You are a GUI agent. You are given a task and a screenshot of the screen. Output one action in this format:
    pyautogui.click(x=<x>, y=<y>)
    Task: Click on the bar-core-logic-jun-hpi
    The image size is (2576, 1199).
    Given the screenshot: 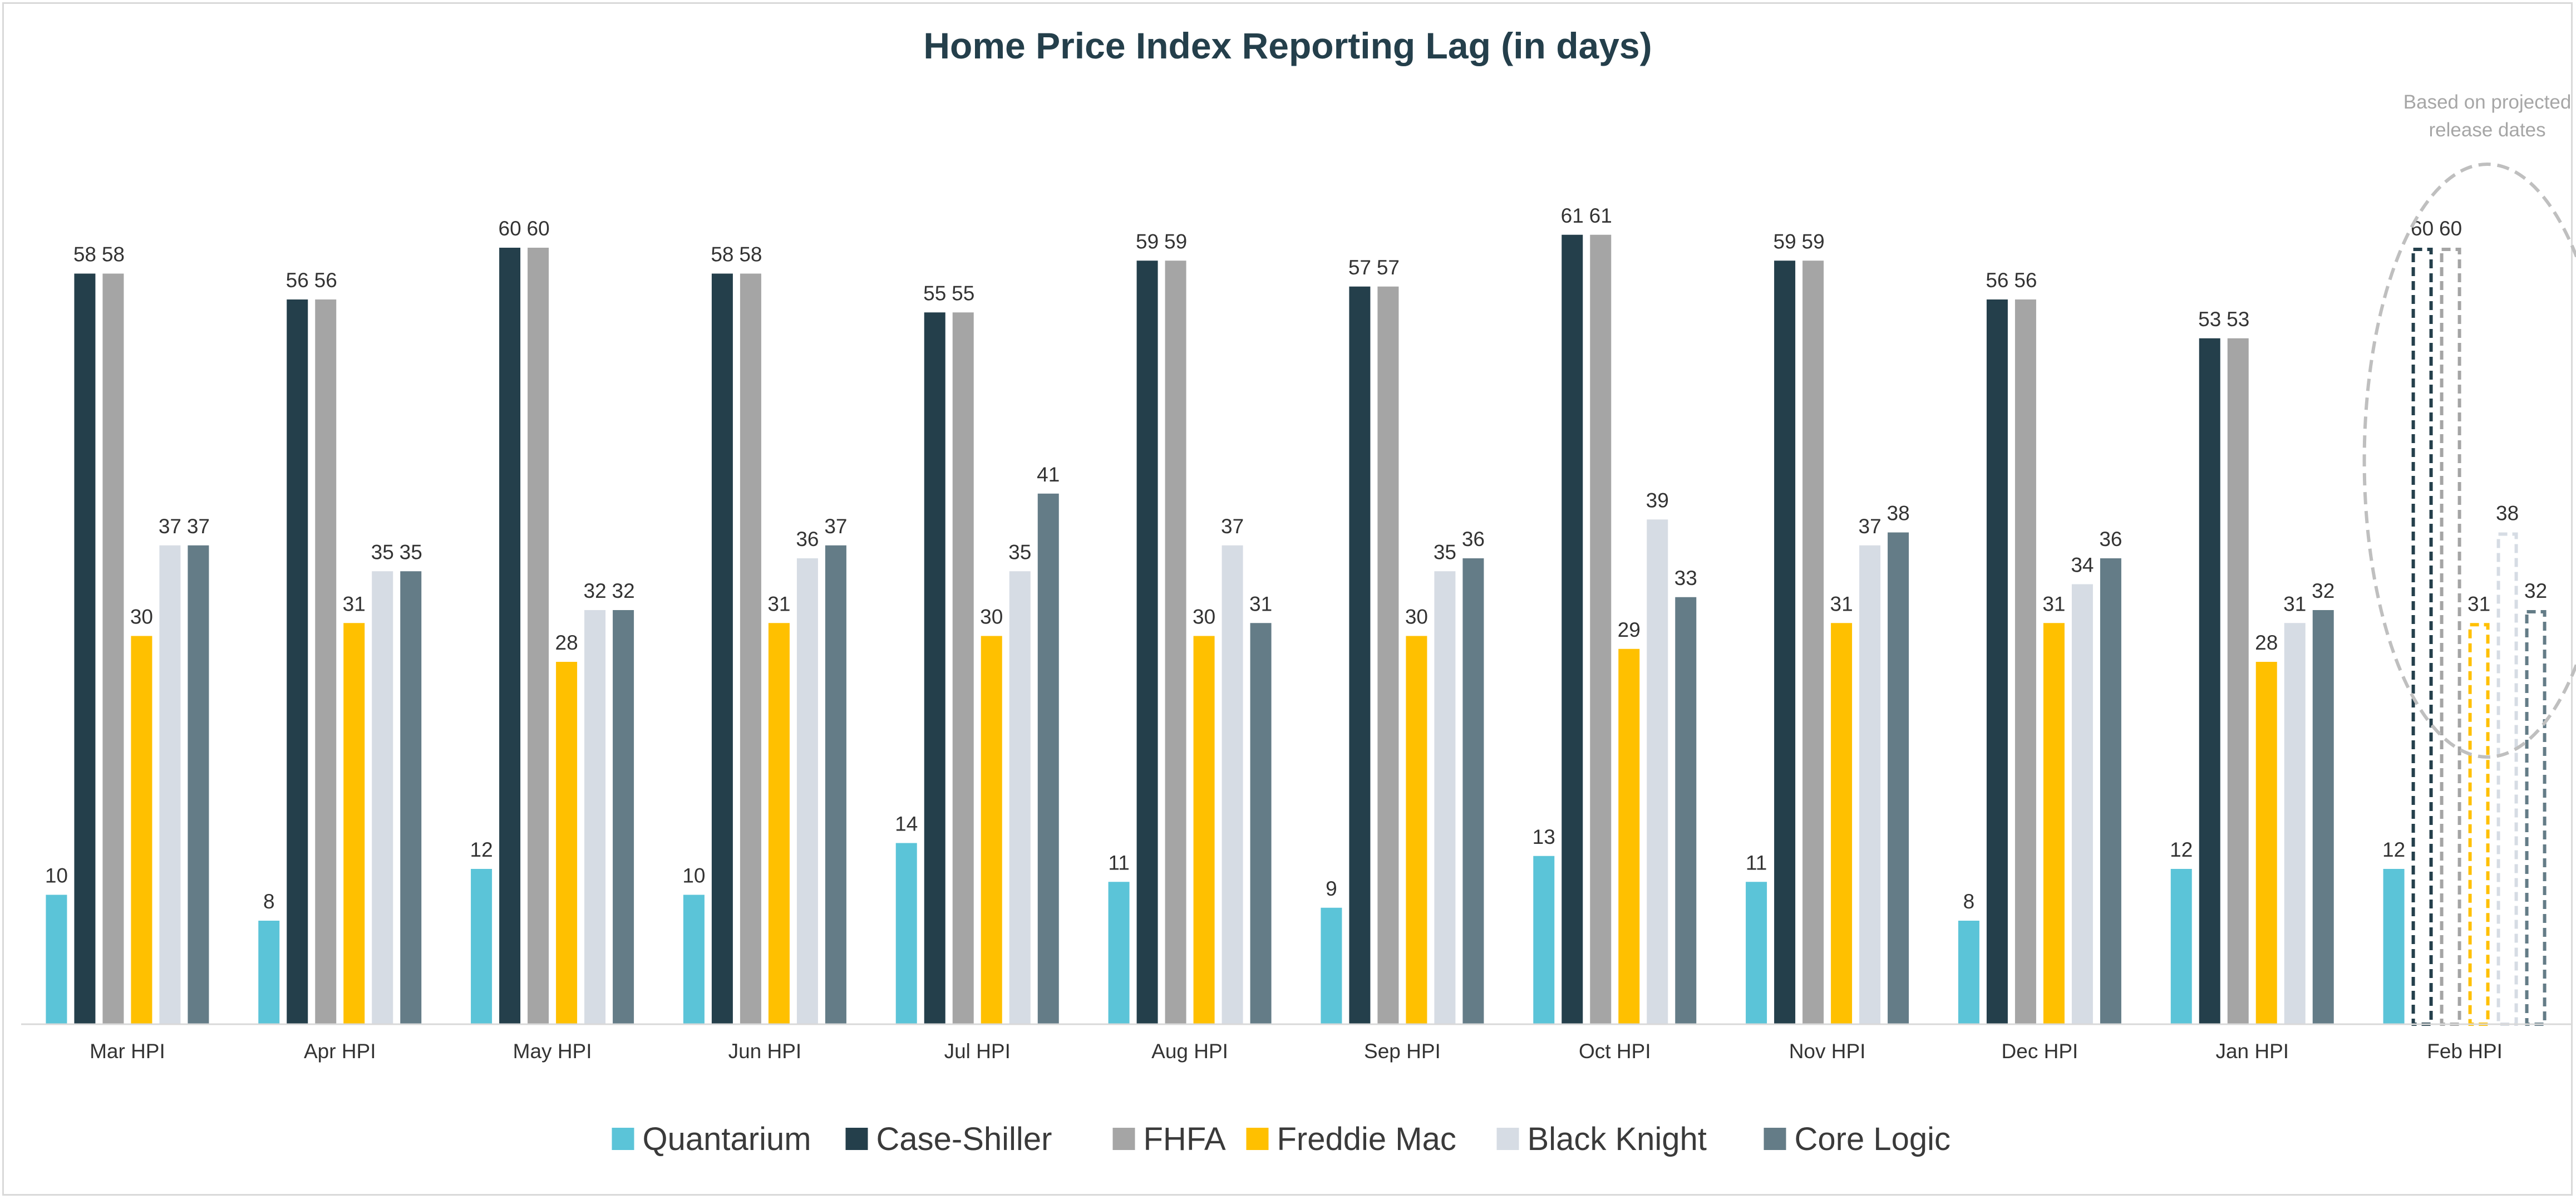 What is the action you would take?
    pyautogui.click(x=836, y=784)
    